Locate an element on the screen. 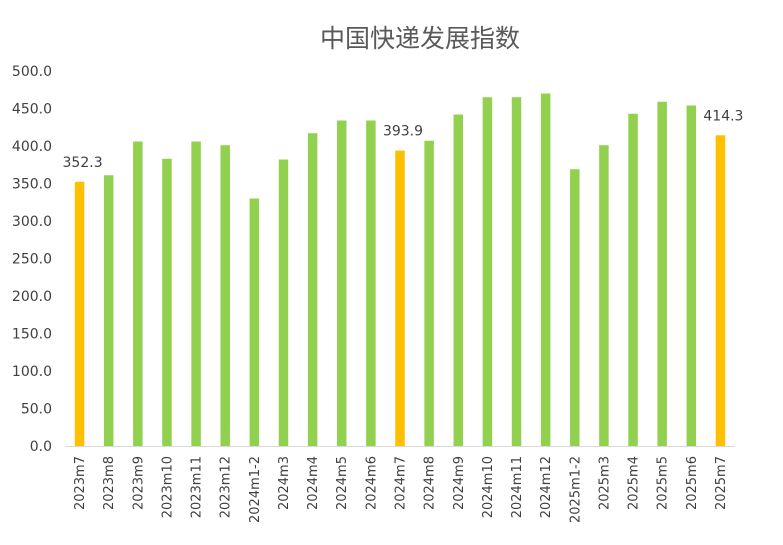  x-tick-label: 2023m10 is located at coordinates (167, 487).